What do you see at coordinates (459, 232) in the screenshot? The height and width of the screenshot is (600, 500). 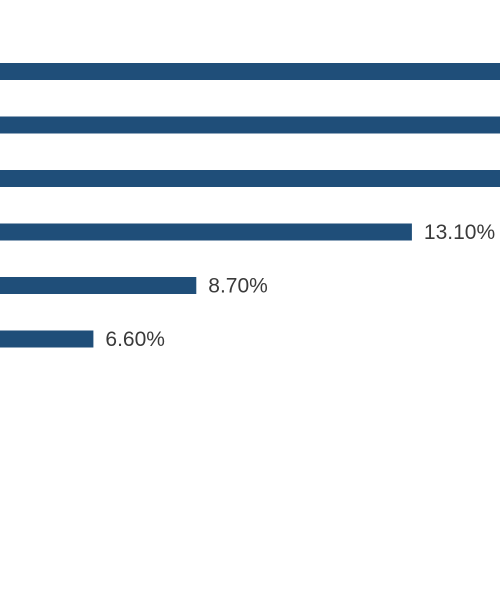 I see `bar-value-label-4: 13.10%` at bounding box center [459, 232].